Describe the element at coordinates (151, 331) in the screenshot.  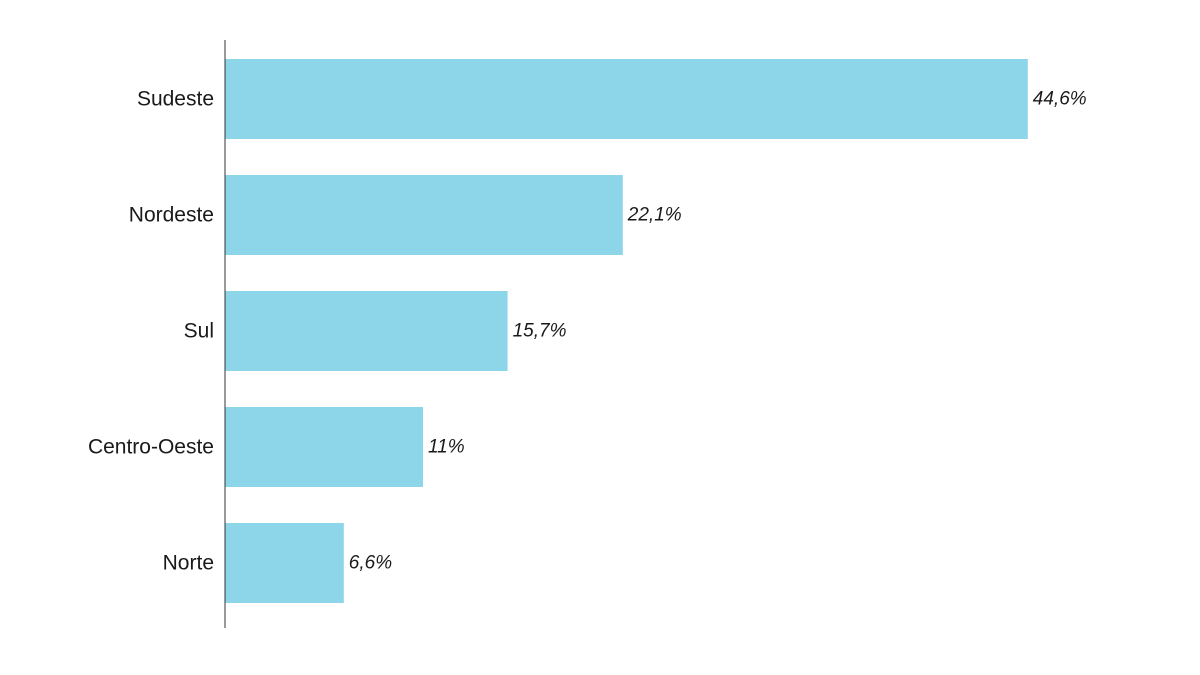
I see `category-labels: Sudeste Nordeste Sul Centro-Oeste Norte` at that location.